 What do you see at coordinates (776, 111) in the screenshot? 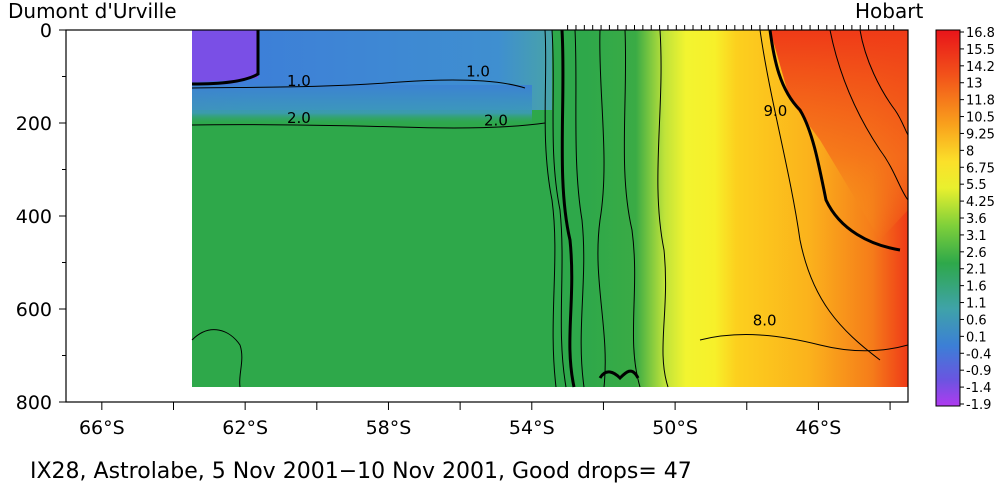
I see `contour-label: 9.0` at bounding box center [776, 111].